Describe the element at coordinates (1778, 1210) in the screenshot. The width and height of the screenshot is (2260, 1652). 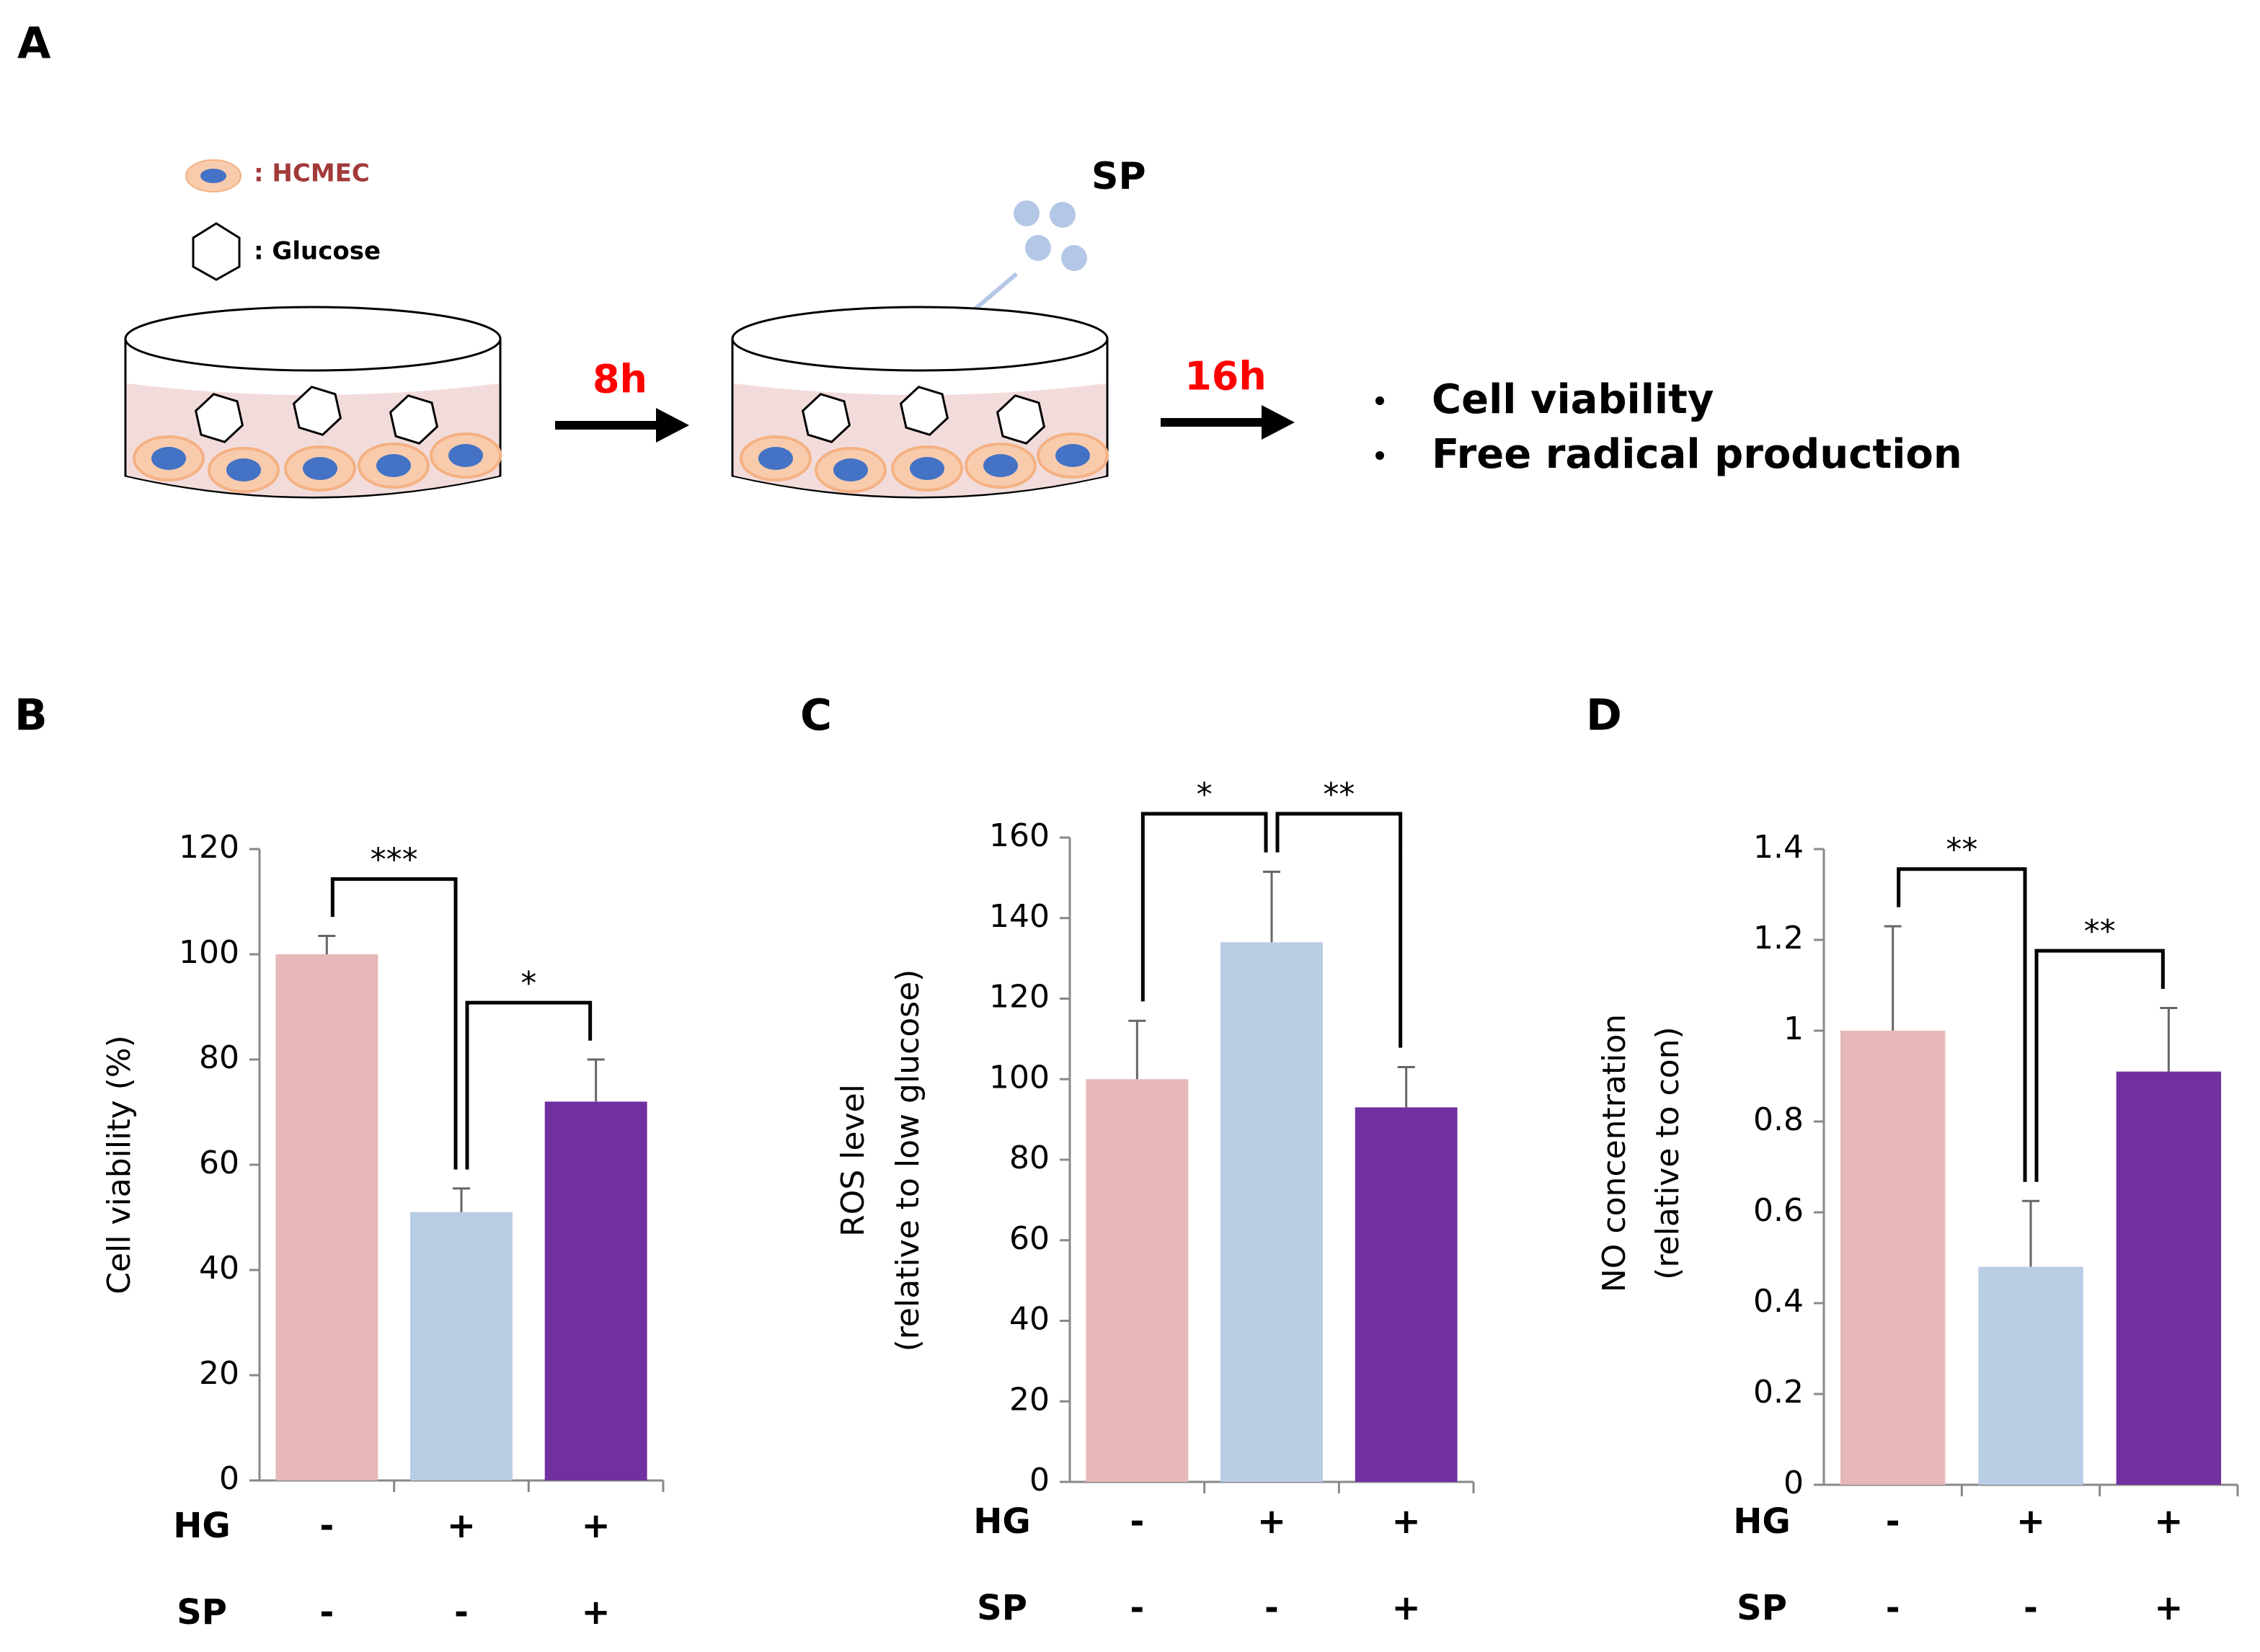
I see `y-tick-label: 0.6` at that location.